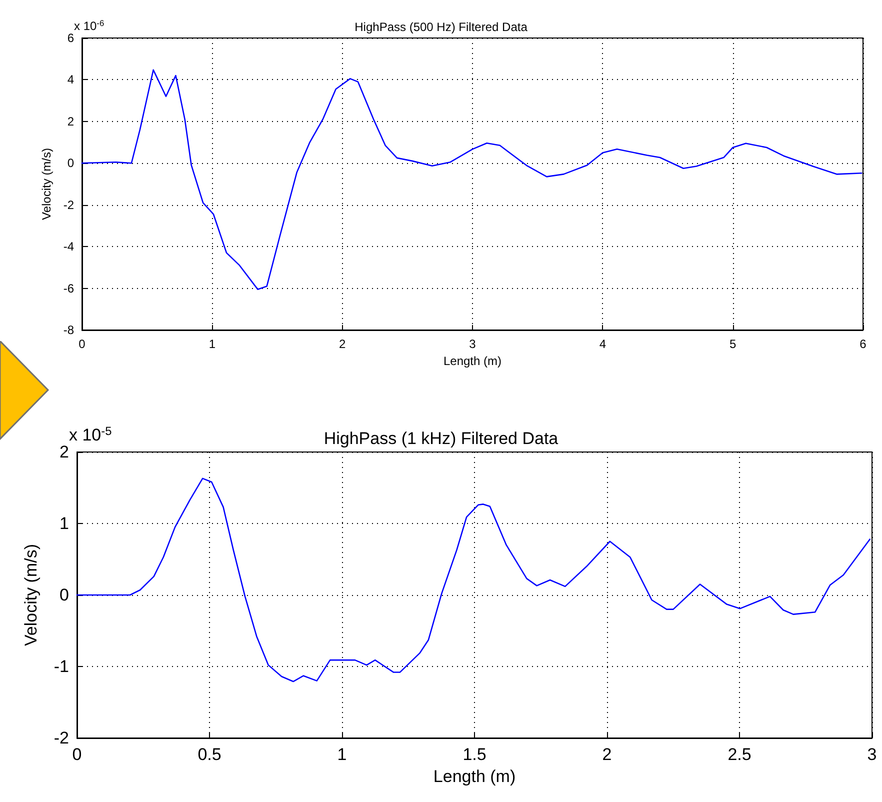 This screenshot has width=882, height=802. Describe the element at coordinates (441, 27) in the screenshot. I see `chart-title: HighPass (500 Hz) Filtered Data` at that location.